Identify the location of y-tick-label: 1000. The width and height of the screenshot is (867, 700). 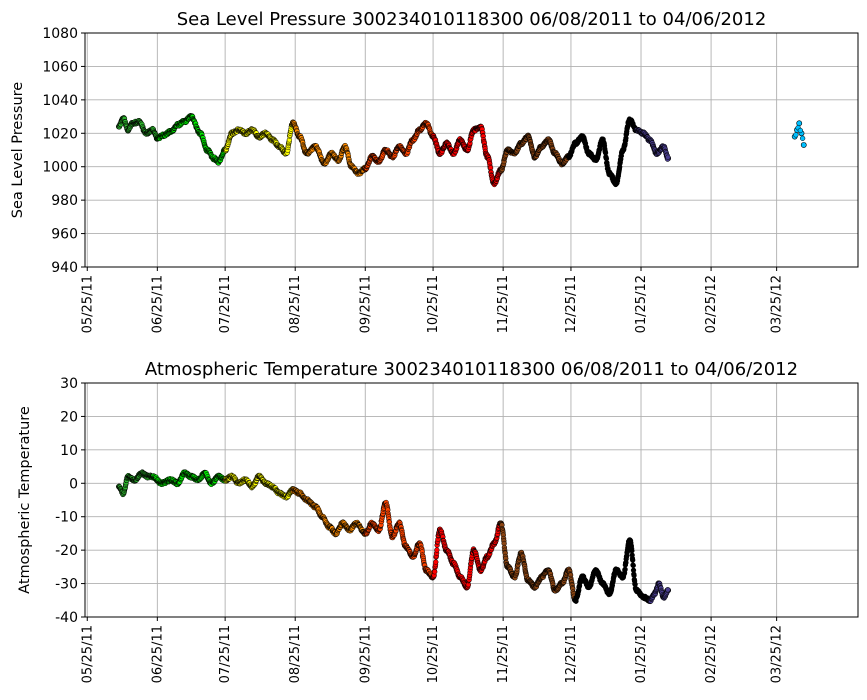
(60, 168).